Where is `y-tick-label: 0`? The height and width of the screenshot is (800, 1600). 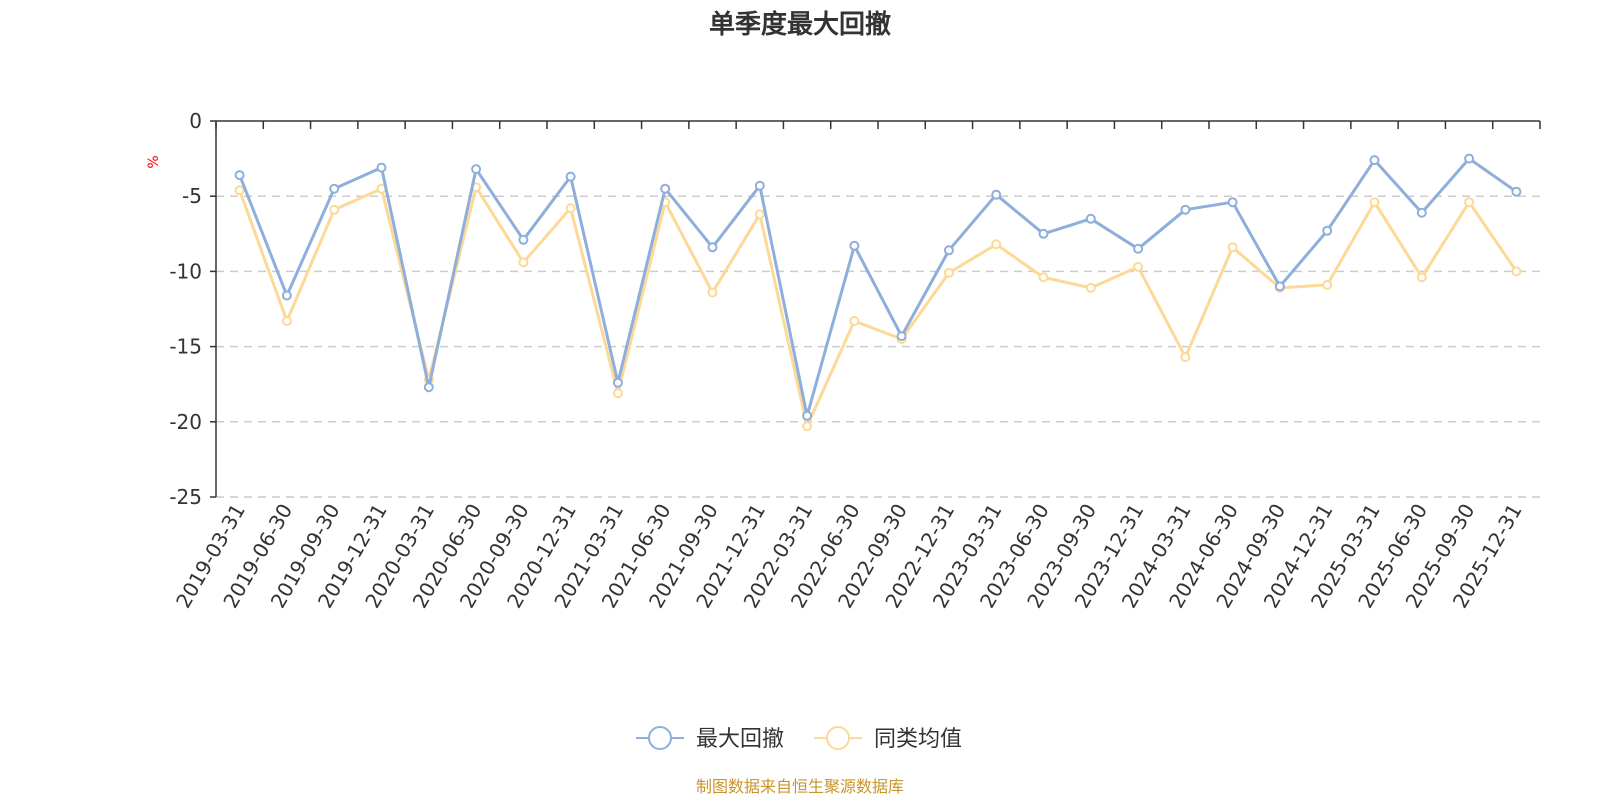
y-tick-label: 0 is located at coordinates (195, 121).